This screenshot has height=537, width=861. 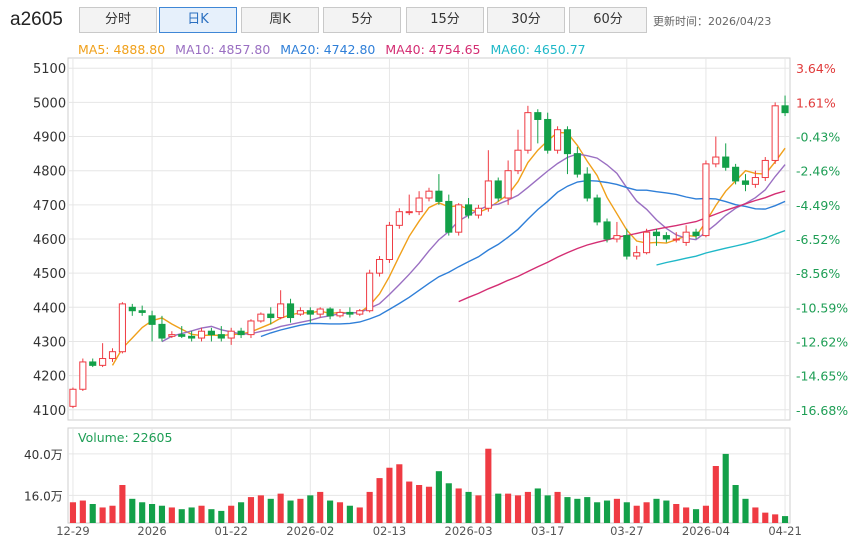 I want to click on percent-tick-label: -16.68%, so click(x=822, y=410).